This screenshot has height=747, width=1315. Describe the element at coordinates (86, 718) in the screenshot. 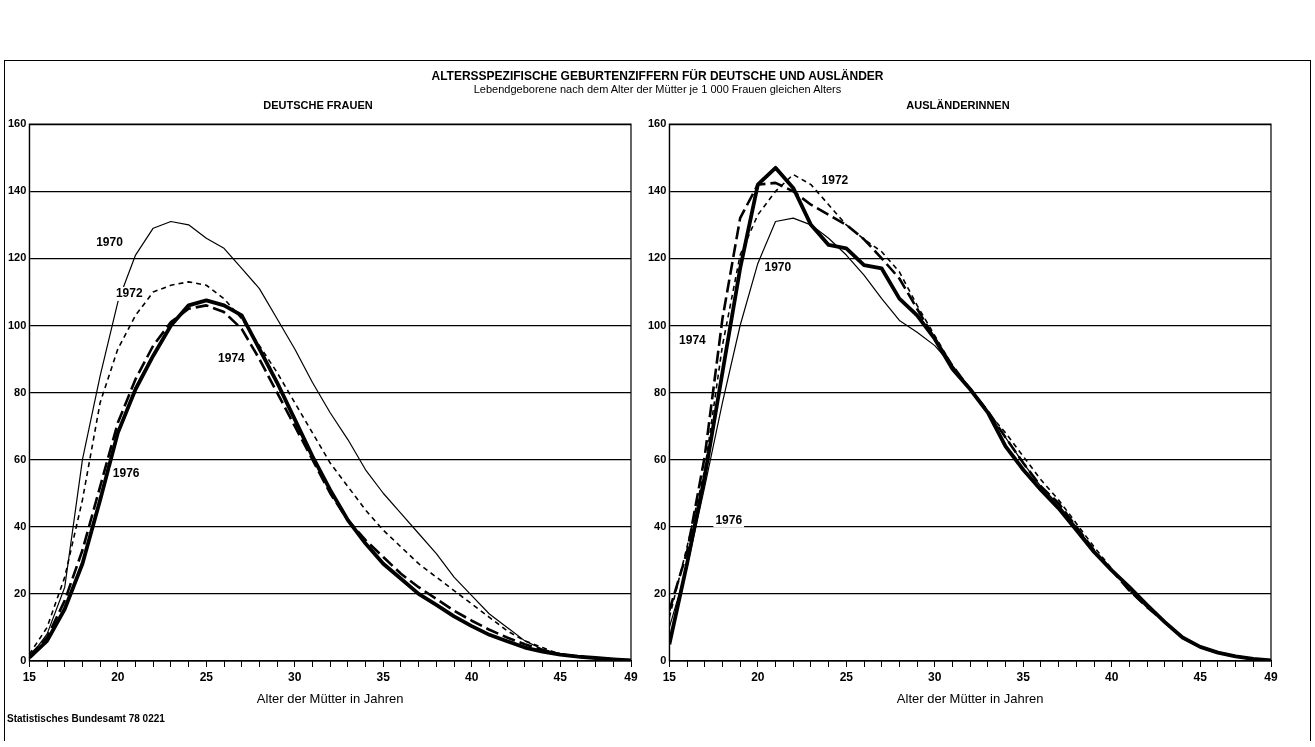

I see `text: Statistisches Bundesamt 78 0221` at that location.